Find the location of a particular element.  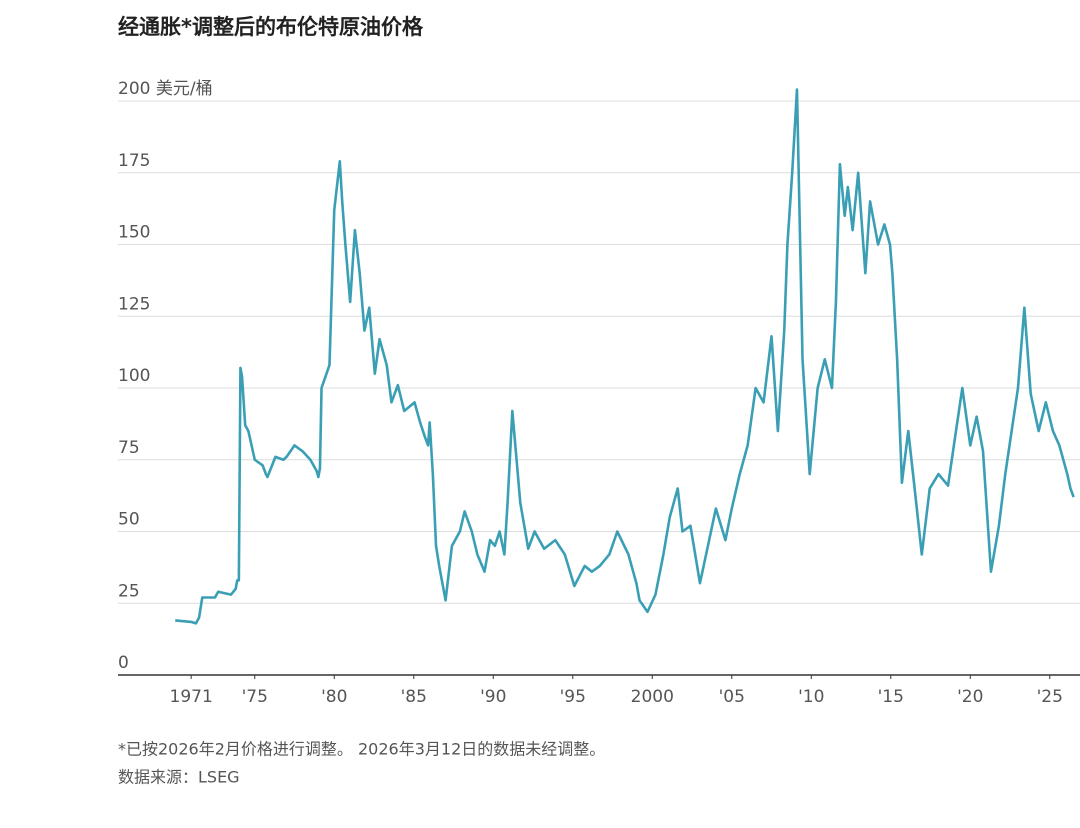

y-tick-label: 50 is located at coordinates (129, 520).